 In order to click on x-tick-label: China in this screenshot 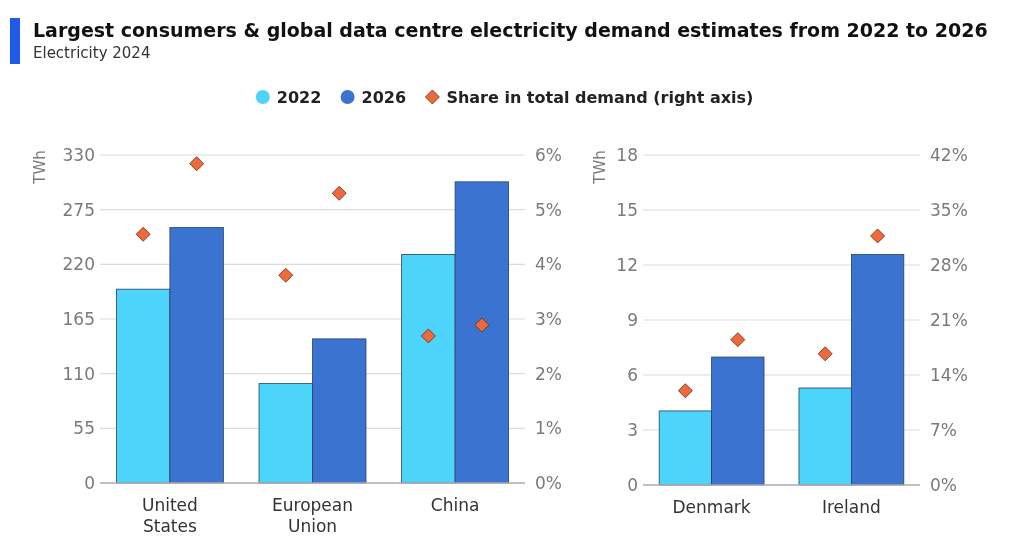, I will do `click(455, 505)`.